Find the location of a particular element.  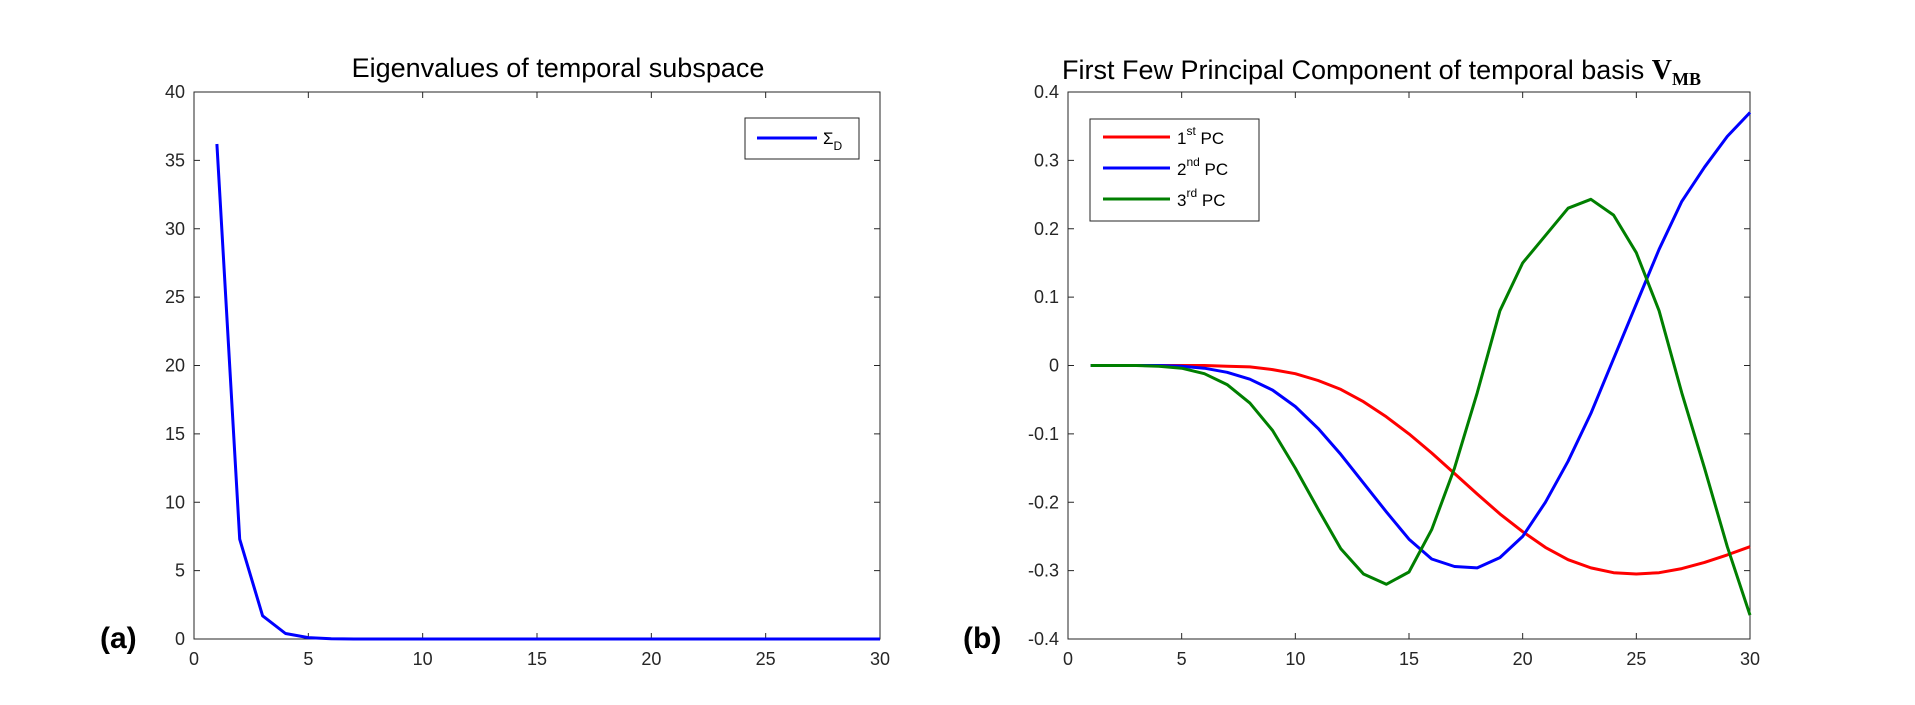

panel-b-legend-sup-3: rd is located at coordinates (1191, 193).